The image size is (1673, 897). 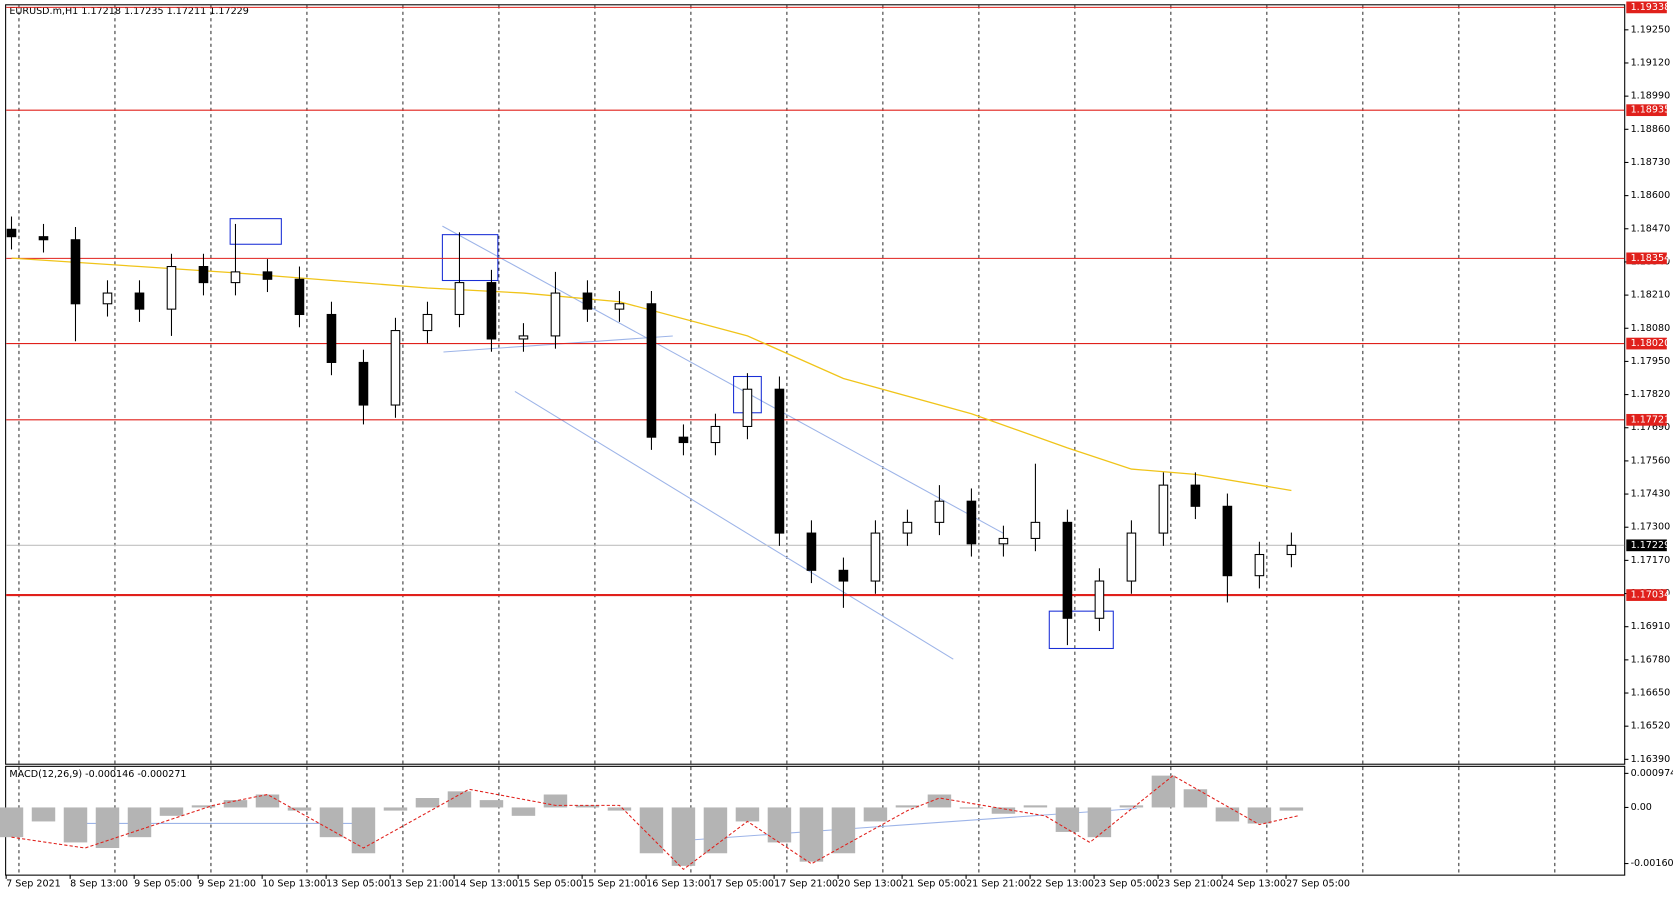 What do you see at coordinates (870, 884) in the screenshot?
I see `x-tick-label: 20 Sep 13:00` at bounding box center [870, 884].